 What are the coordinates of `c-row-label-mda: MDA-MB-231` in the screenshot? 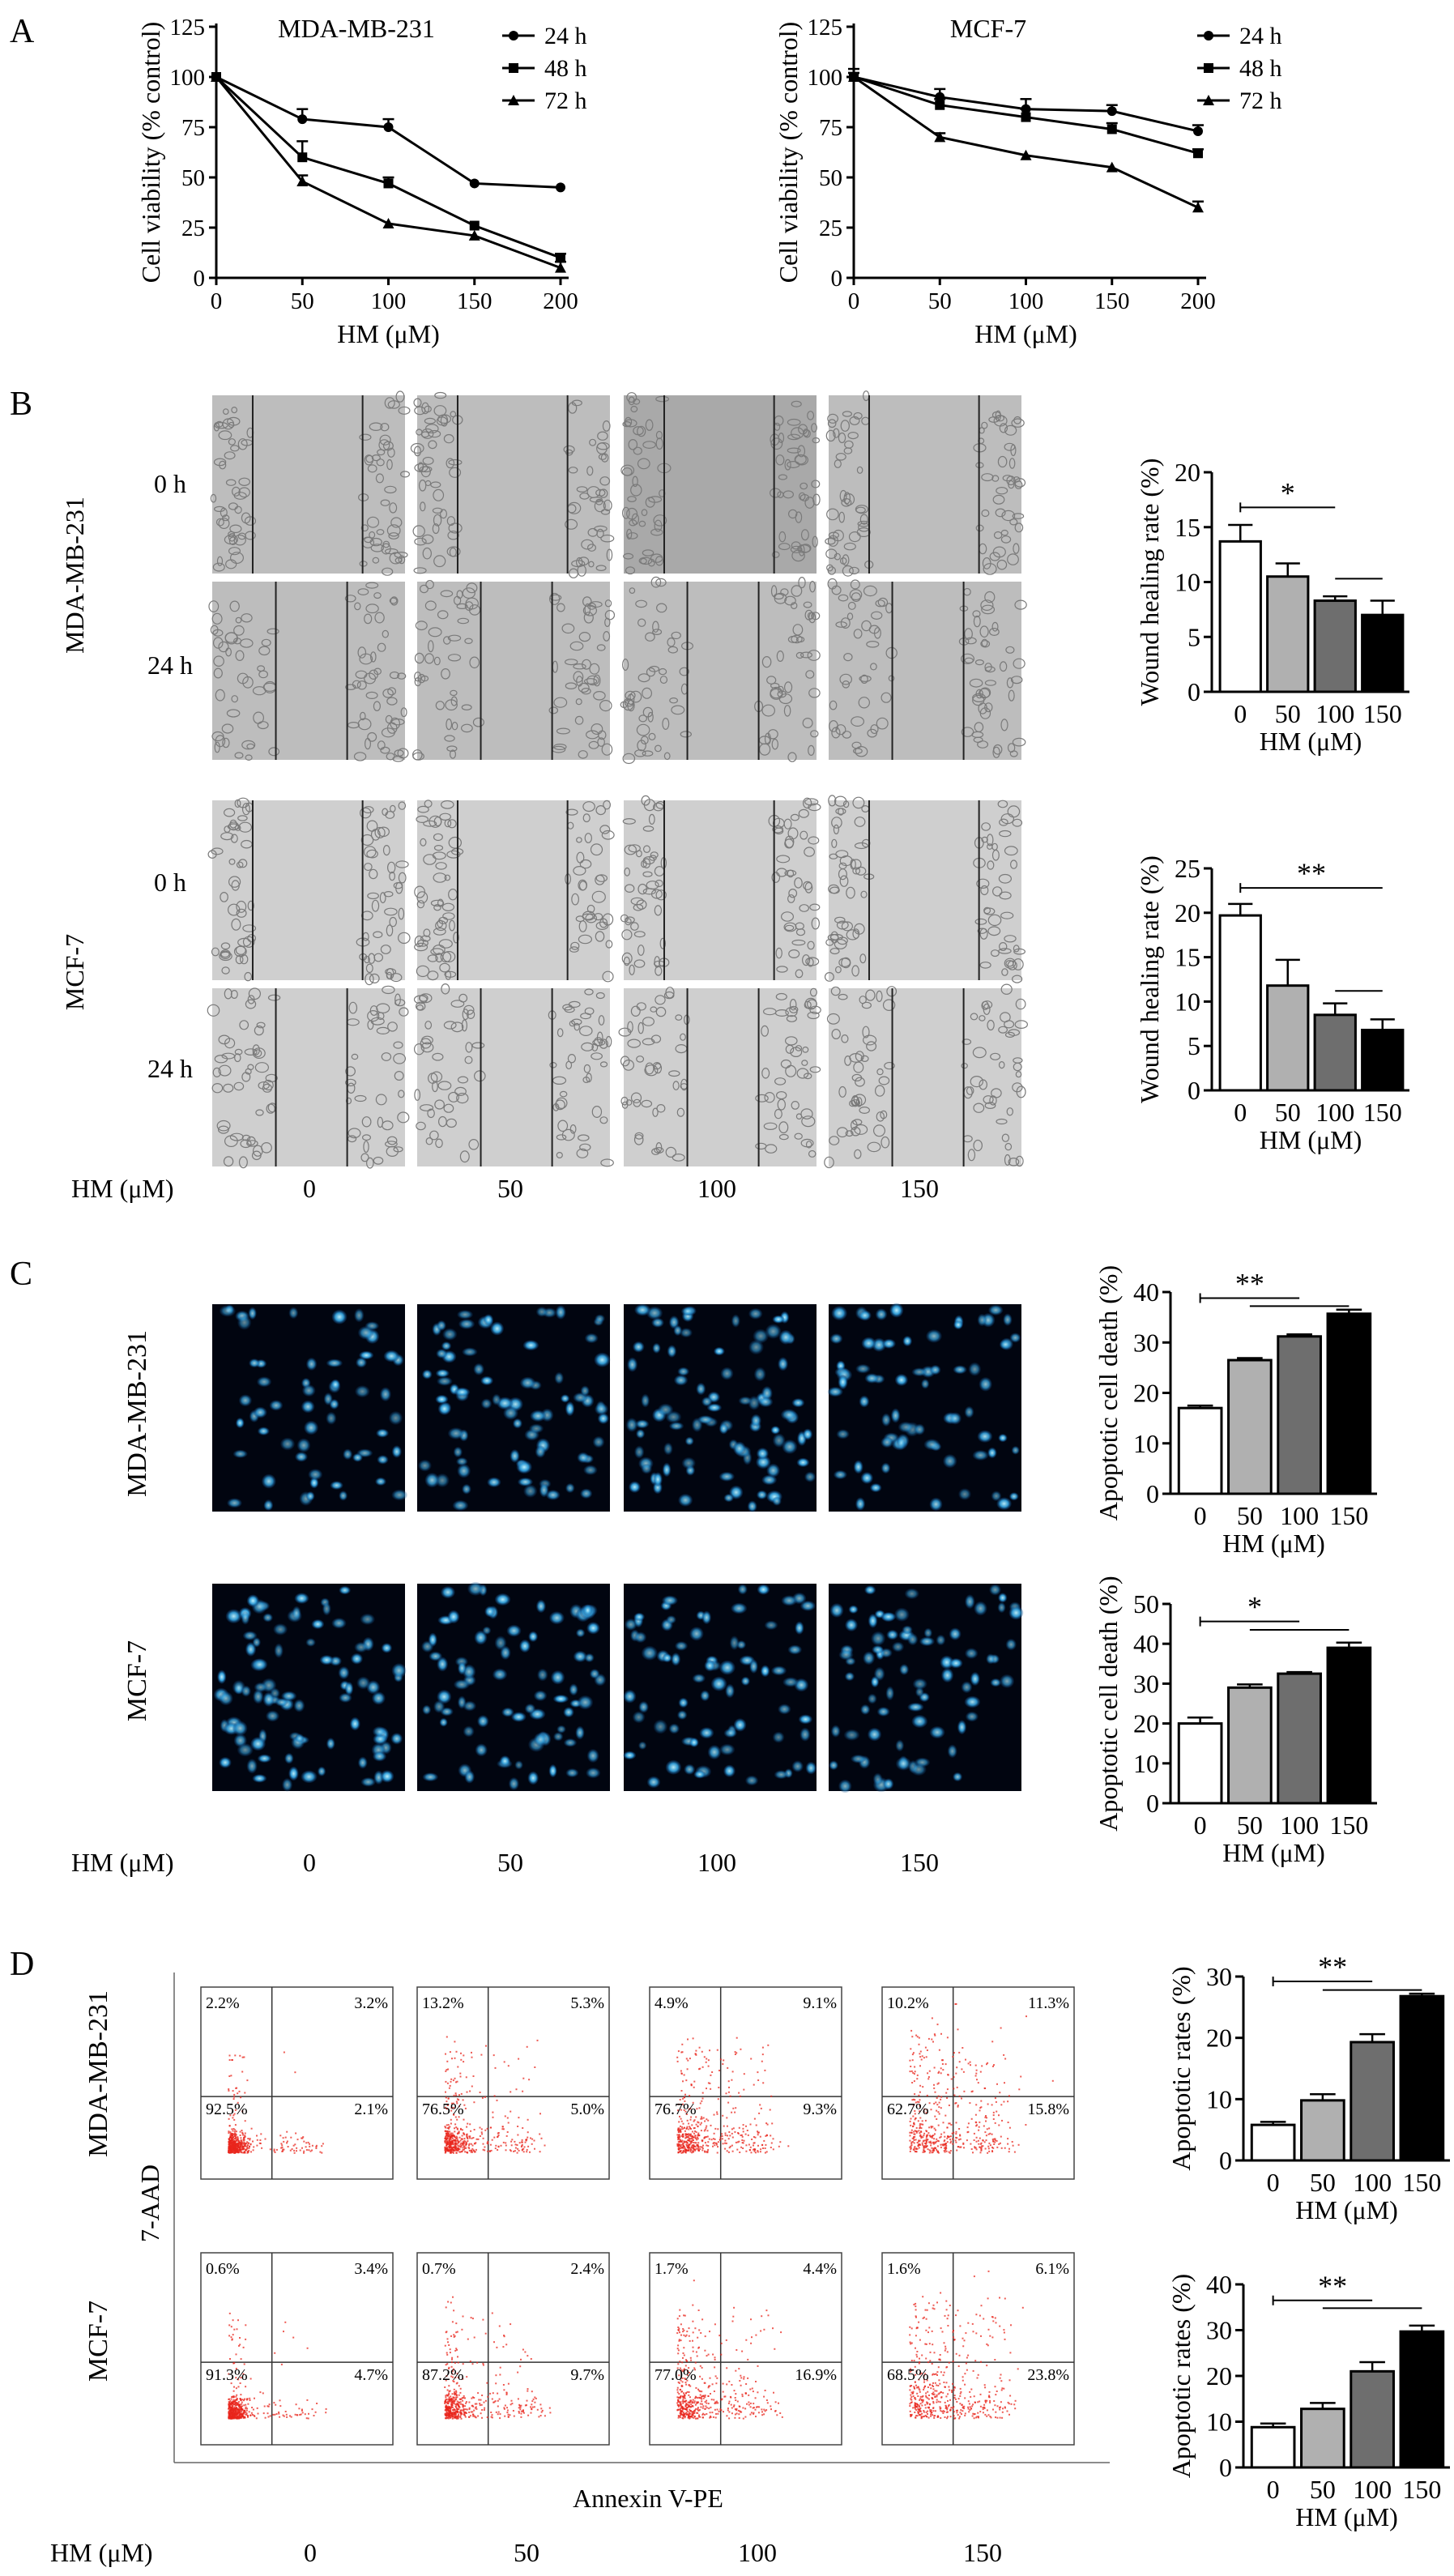 It's located at (137, 1413).